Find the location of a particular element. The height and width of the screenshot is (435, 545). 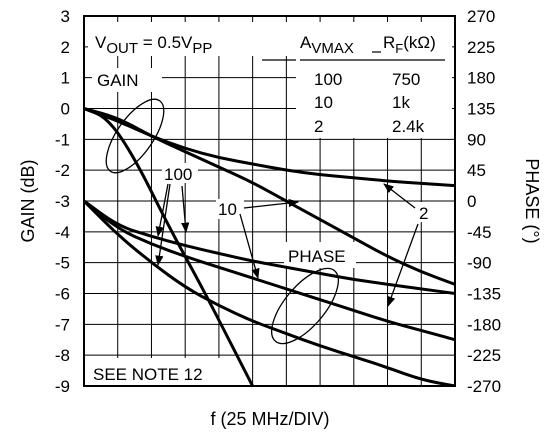

y2-tick-label: 135 is located at coordinates (481, 109).